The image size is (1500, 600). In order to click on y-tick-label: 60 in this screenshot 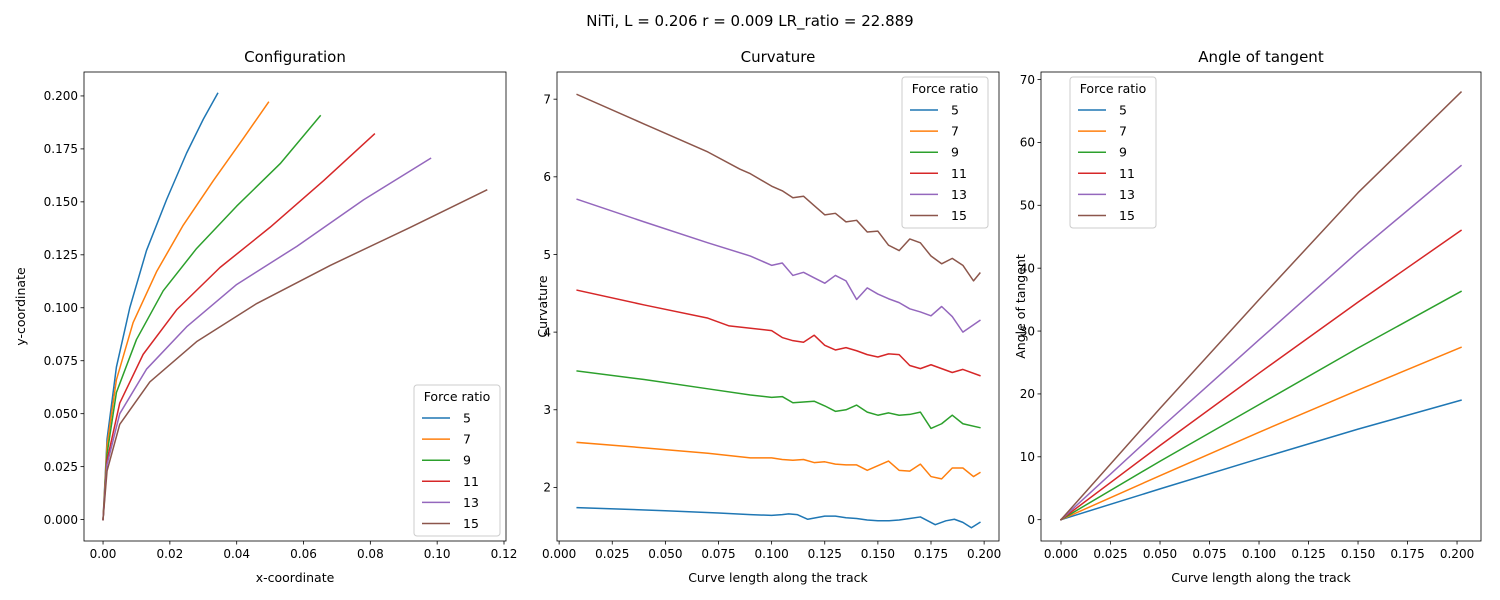, I will do `click(1027, 143)`.